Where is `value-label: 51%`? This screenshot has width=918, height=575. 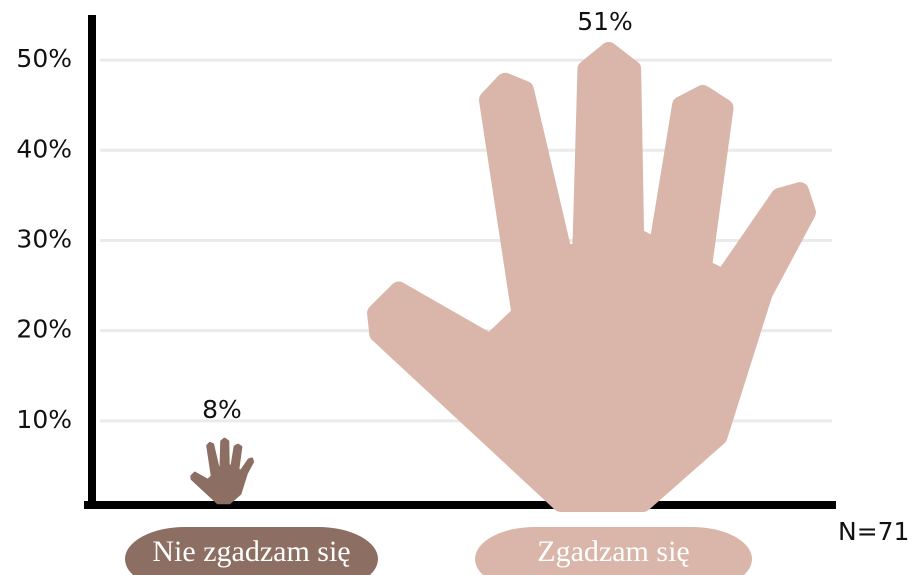 value-label: 51% is located at coordinates (605, 21).